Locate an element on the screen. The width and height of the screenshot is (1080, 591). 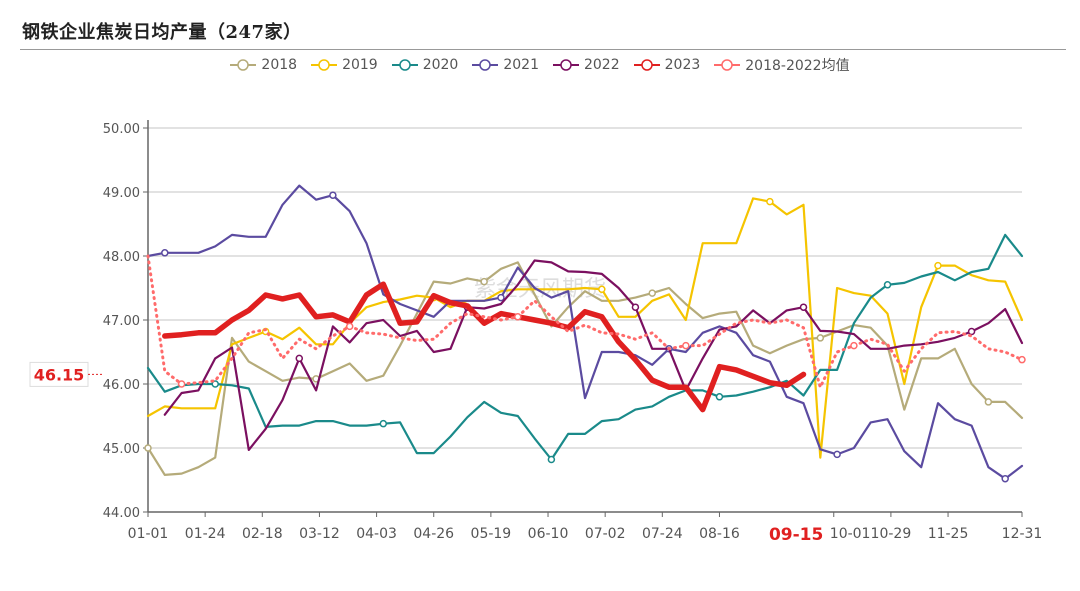
legend-label: 2023 is located at coordinates (682, 65).